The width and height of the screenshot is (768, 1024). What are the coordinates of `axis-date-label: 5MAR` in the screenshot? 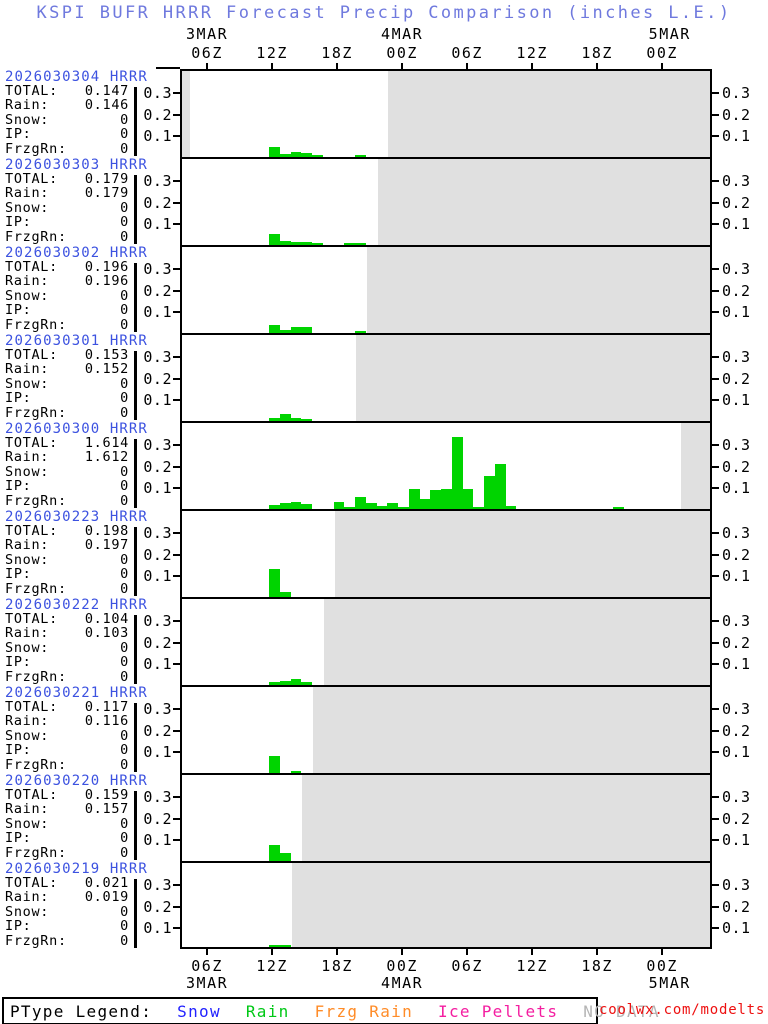 It's located at (669, 983).